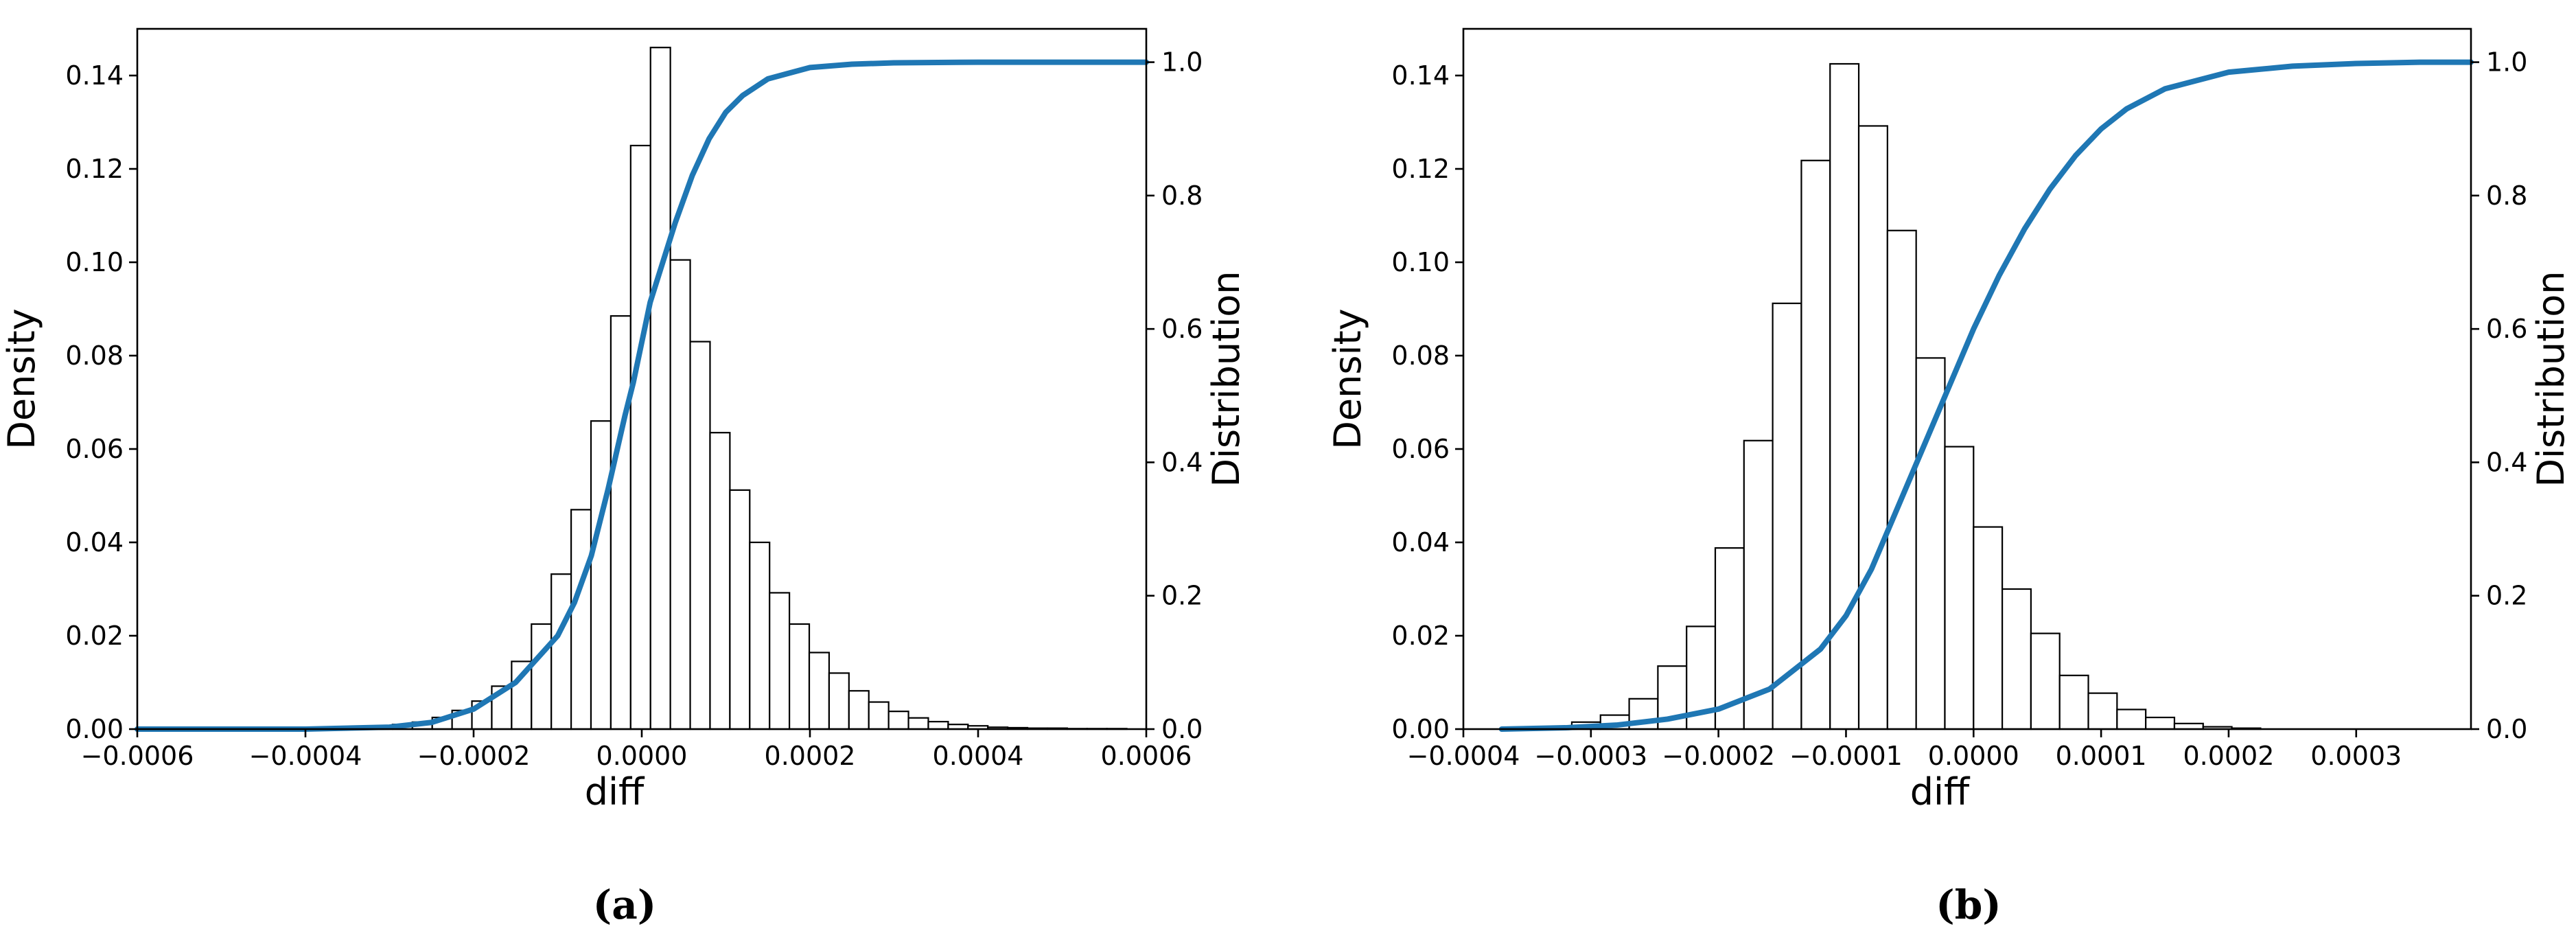 This screenshot has height=944, width=2576. I want to click on x-tick-label: −0.0006, so click(137, 756).